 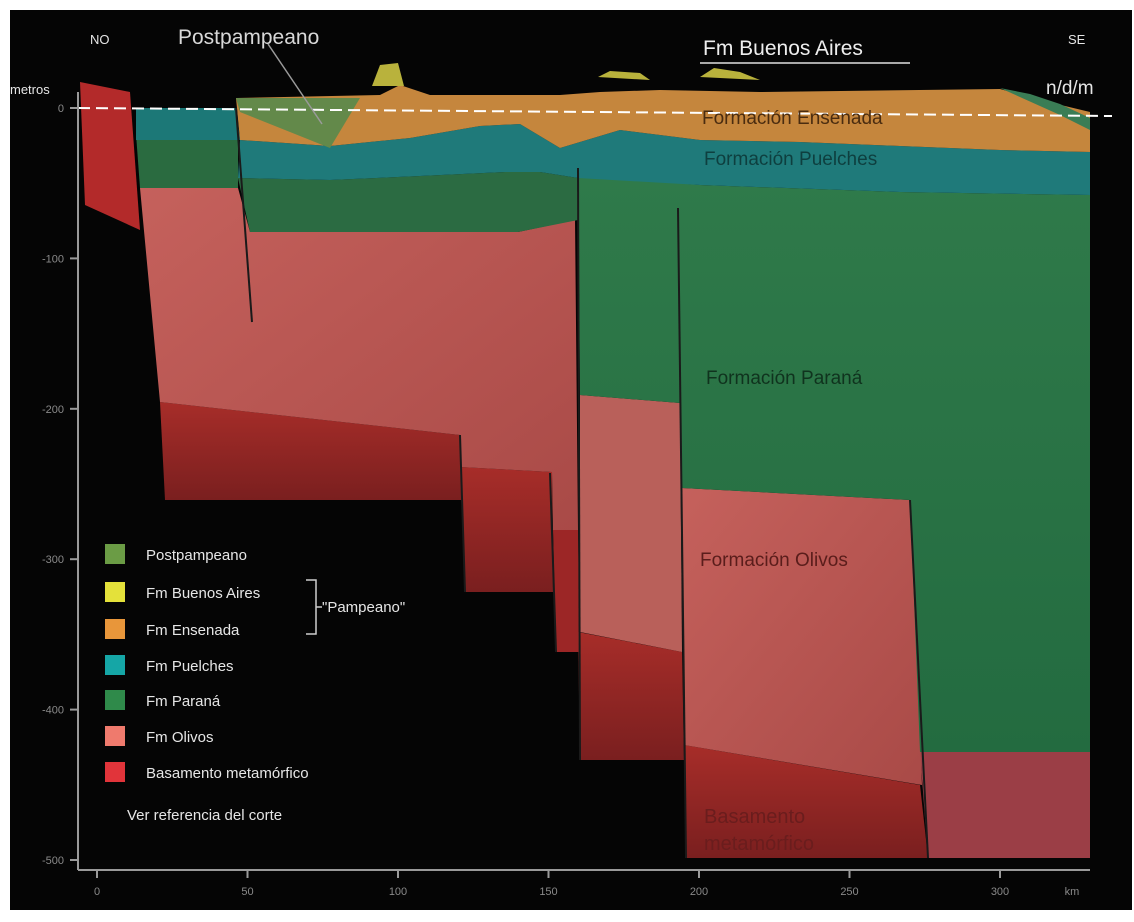 What do you see at coordinates (754, 817) in the screenshot?
I see `label-basamento-line1: Basamento` at bounding box center [754, 817].